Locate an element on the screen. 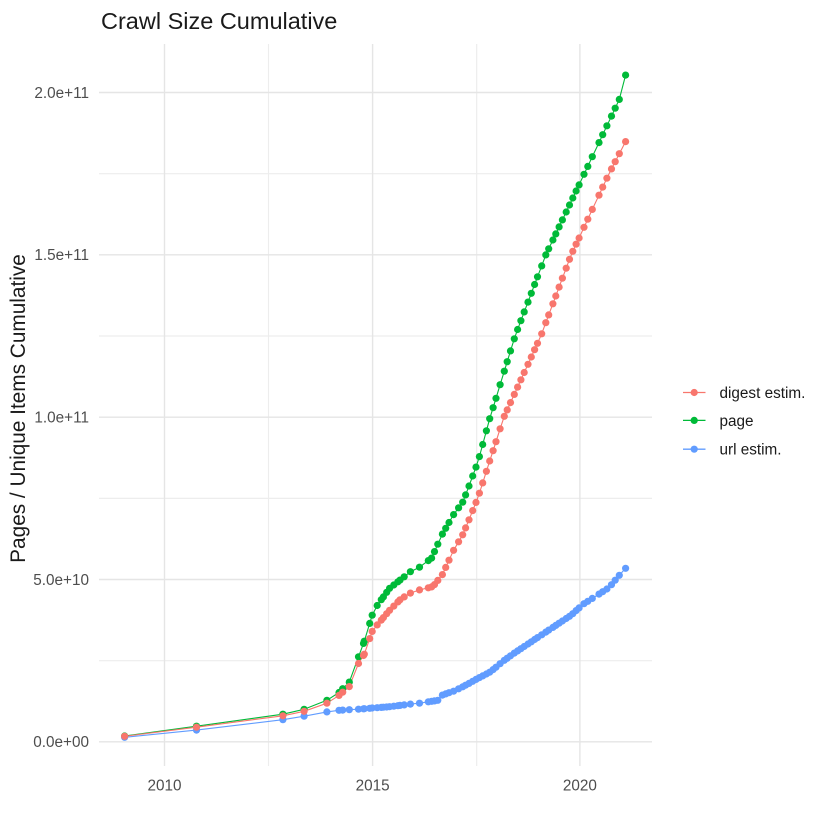 The height and width of the screenshot is (827, 826). svg-text: page is located at coordinates (737, 421).